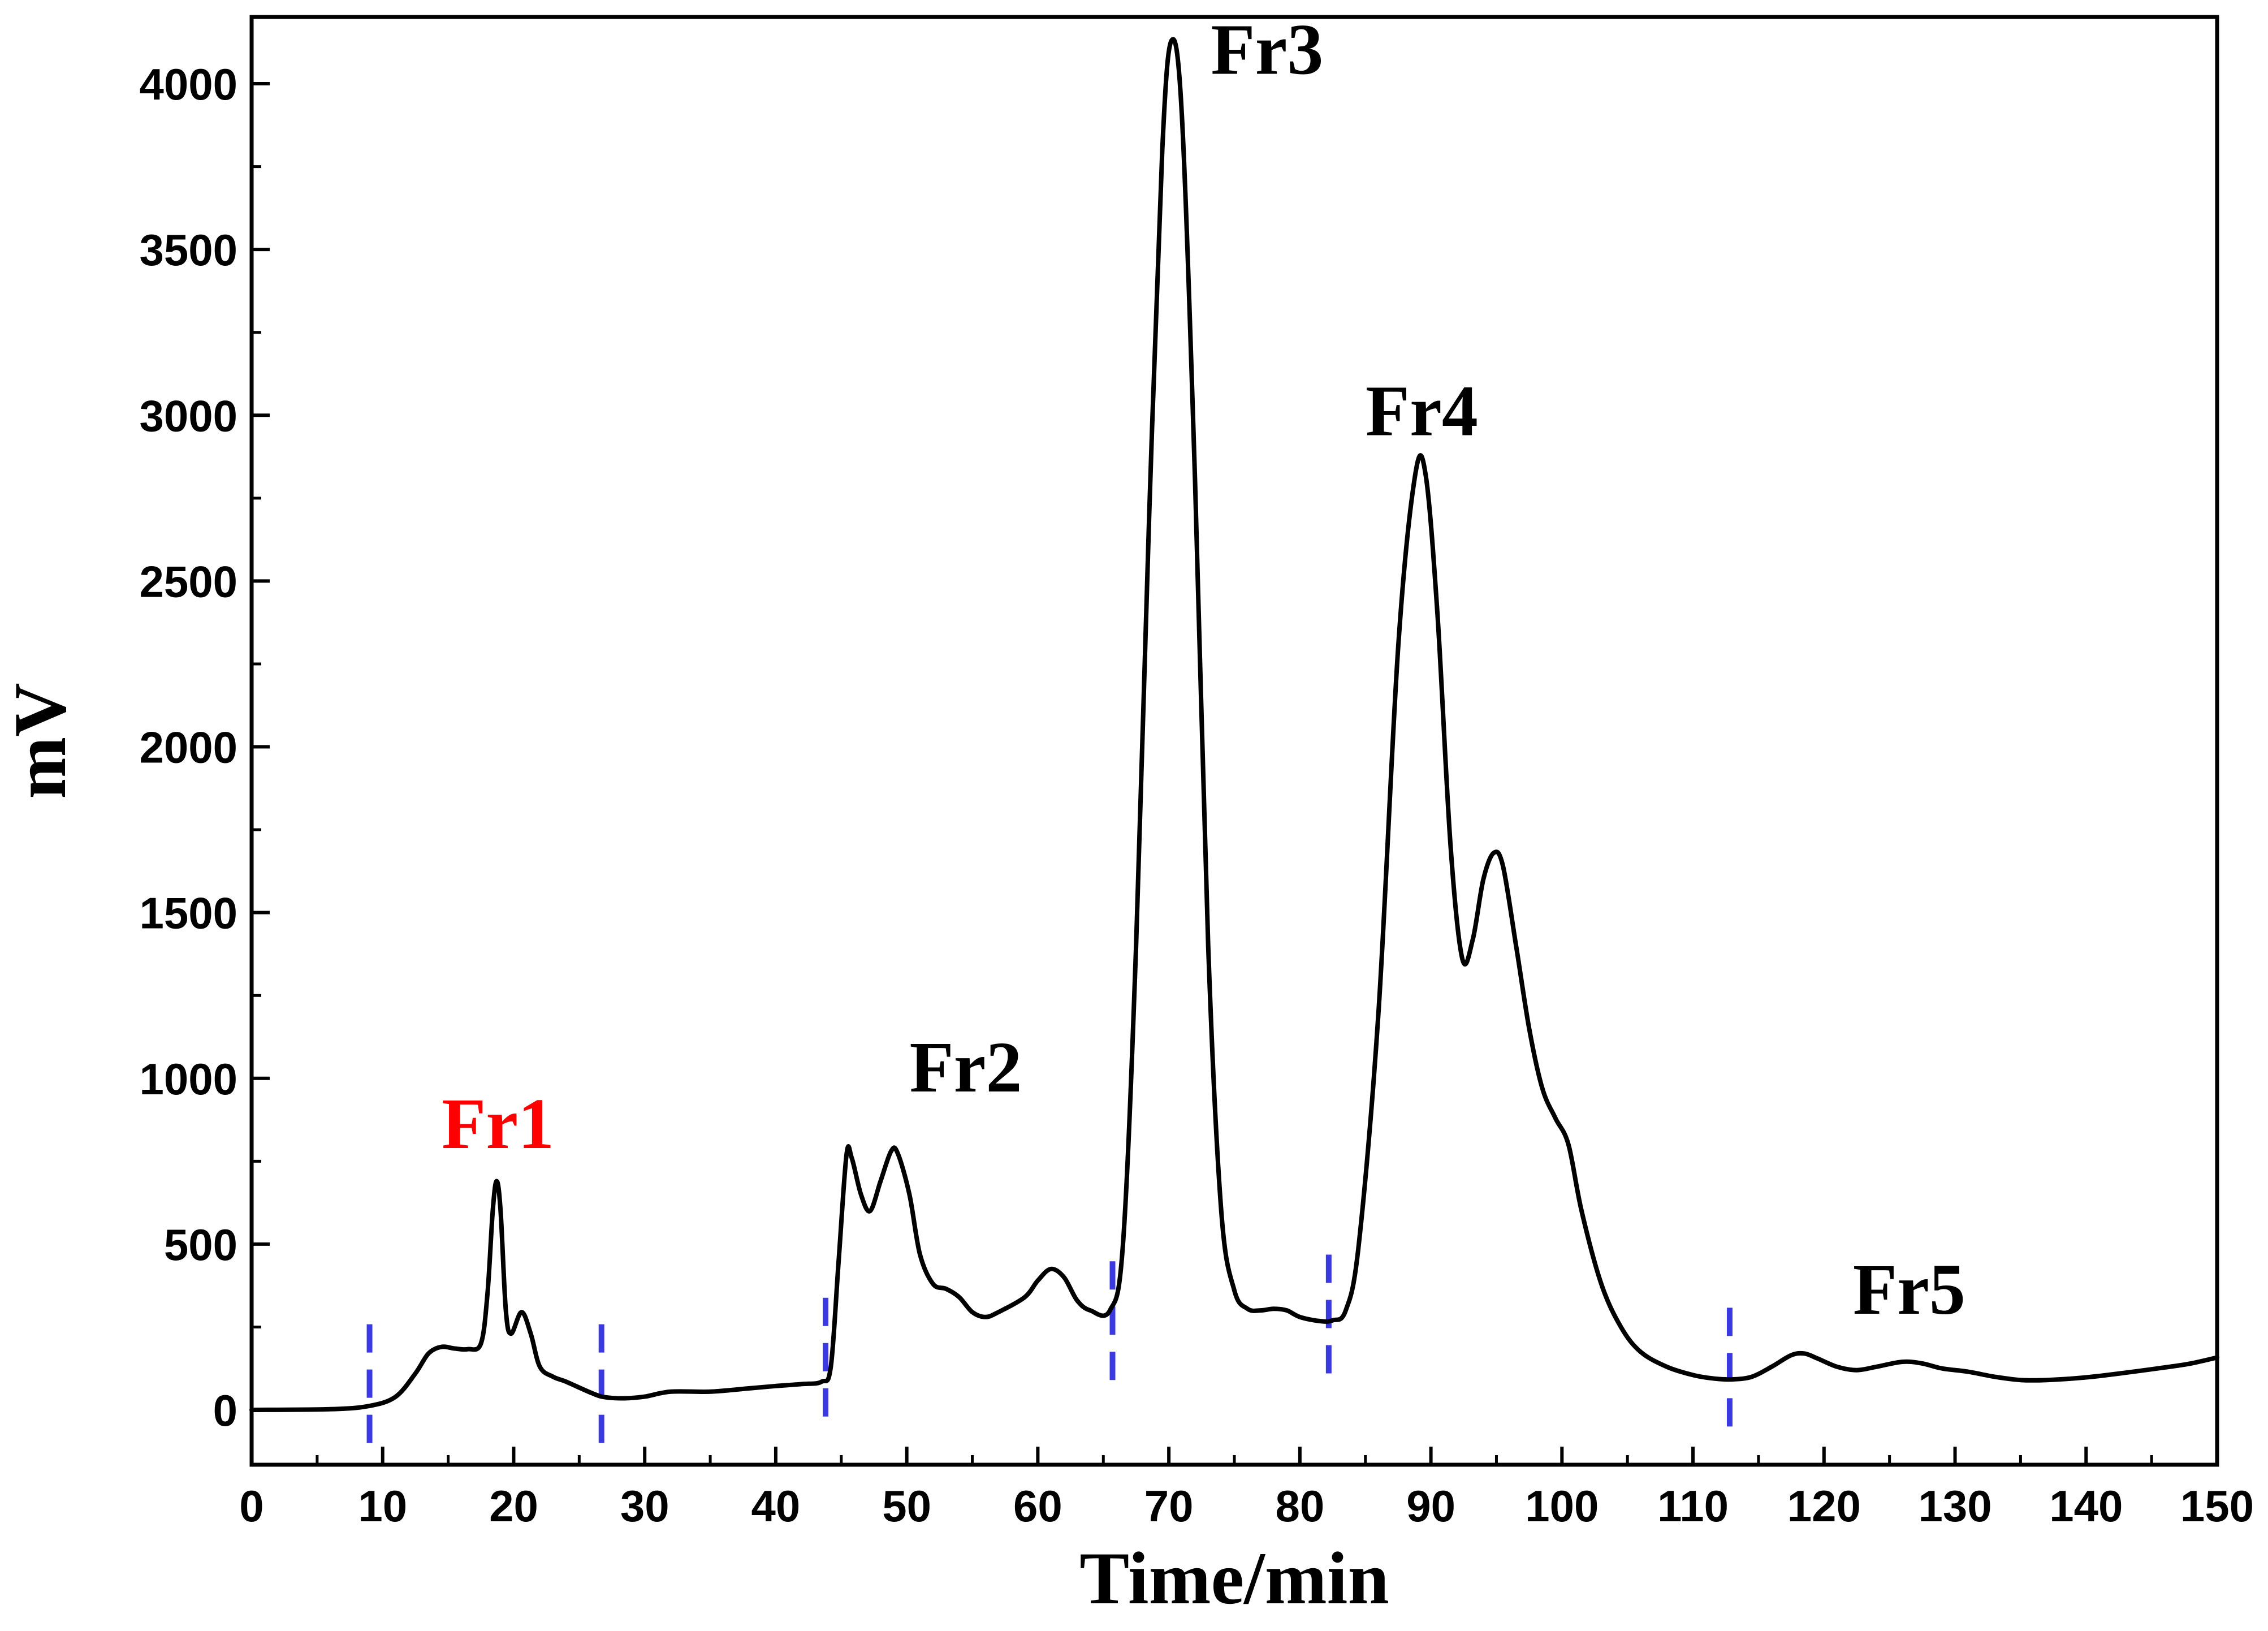 This screenshot has width=2268, height=1631. Describe the element at coordinates (514, 1506) in the screenshot. I see `x-tick-label: 20` at that location.